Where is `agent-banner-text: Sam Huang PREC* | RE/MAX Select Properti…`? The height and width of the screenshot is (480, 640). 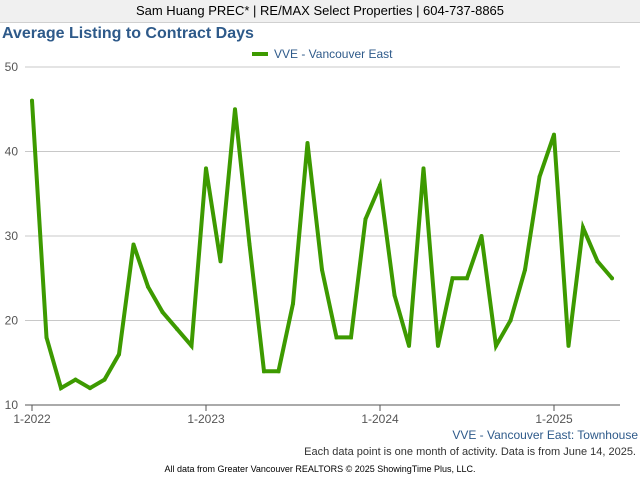
agent-banner-text: Sam Huang PREC* | RE/MAX Select Properti… is located at coordinates (320, 10).